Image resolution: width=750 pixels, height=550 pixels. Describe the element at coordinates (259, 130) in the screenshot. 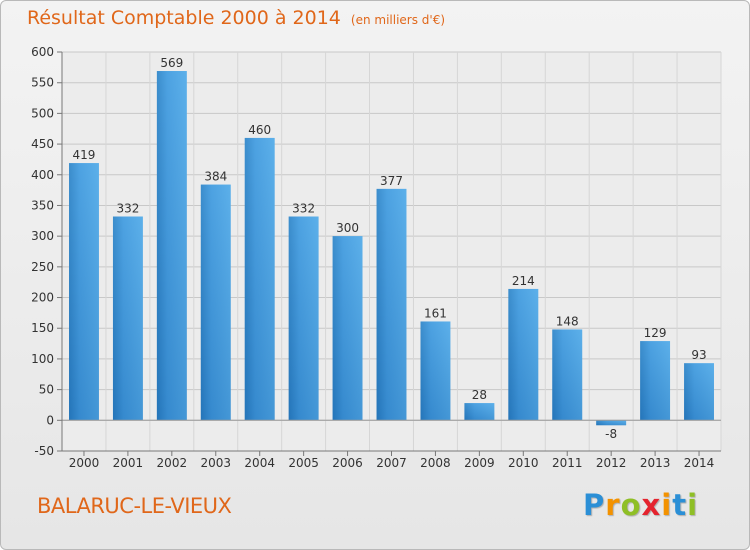

I see `value-label: 460` at that location.